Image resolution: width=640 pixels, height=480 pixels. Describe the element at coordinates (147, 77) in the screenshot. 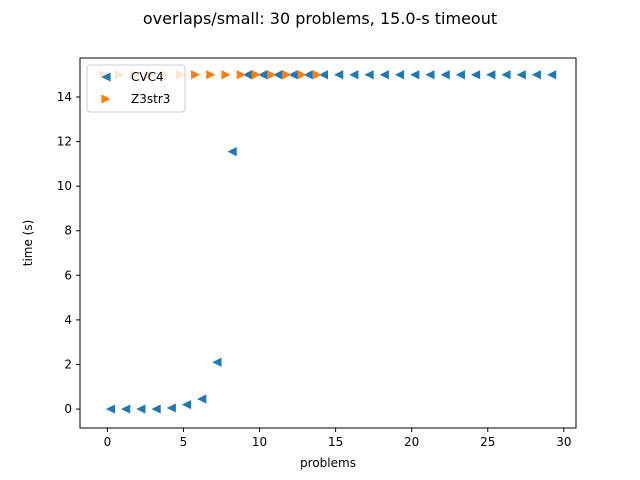

I see `legend-label-cvc4: CVC4` at that location.